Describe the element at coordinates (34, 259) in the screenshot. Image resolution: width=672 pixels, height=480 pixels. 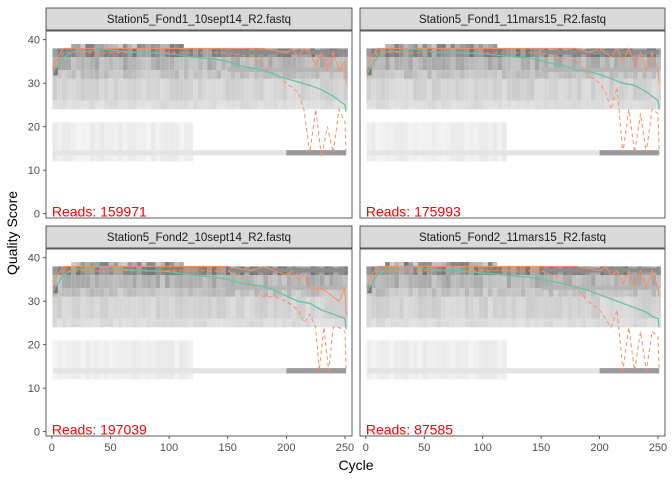
I see `y-tick-label: 40` at that location.